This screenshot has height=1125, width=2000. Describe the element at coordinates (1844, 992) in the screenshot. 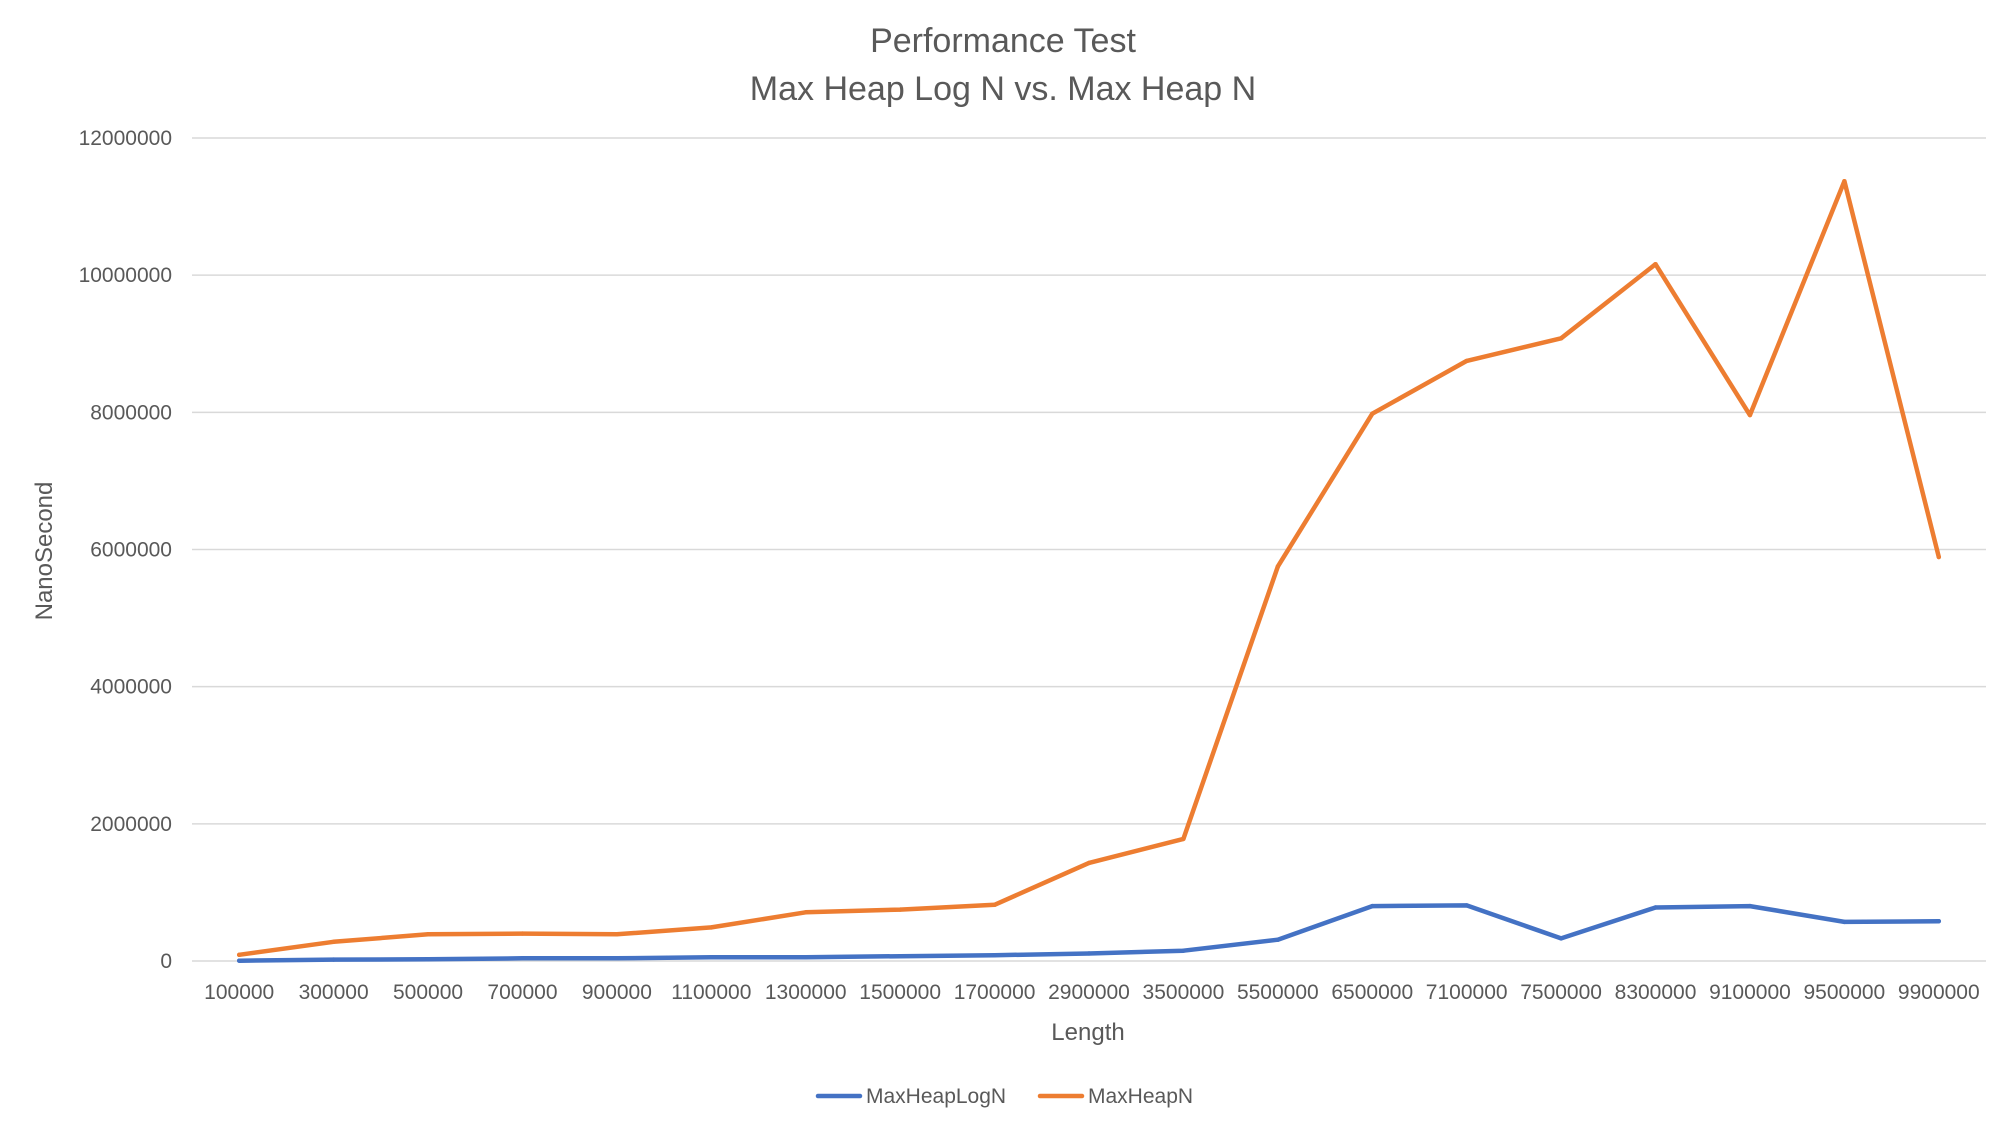

I see `x-tick-label: 9500000` at that location.